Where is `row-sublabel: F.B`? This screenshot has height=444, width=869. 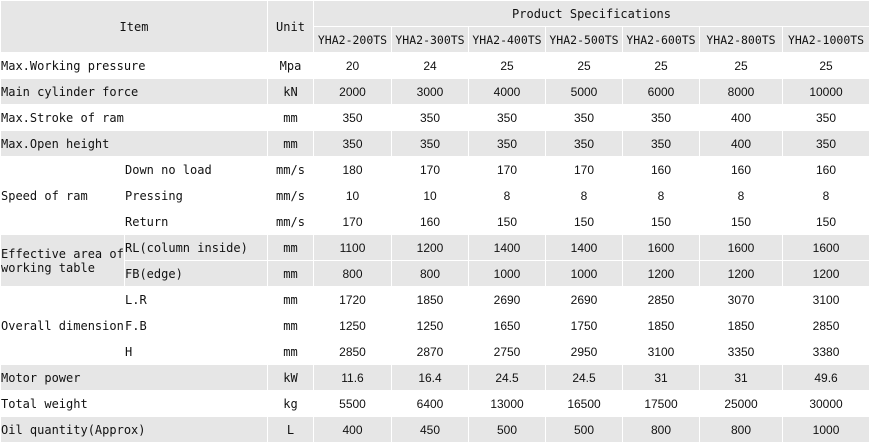
row-sublabel: F.B is located at coordinates (196, 325).